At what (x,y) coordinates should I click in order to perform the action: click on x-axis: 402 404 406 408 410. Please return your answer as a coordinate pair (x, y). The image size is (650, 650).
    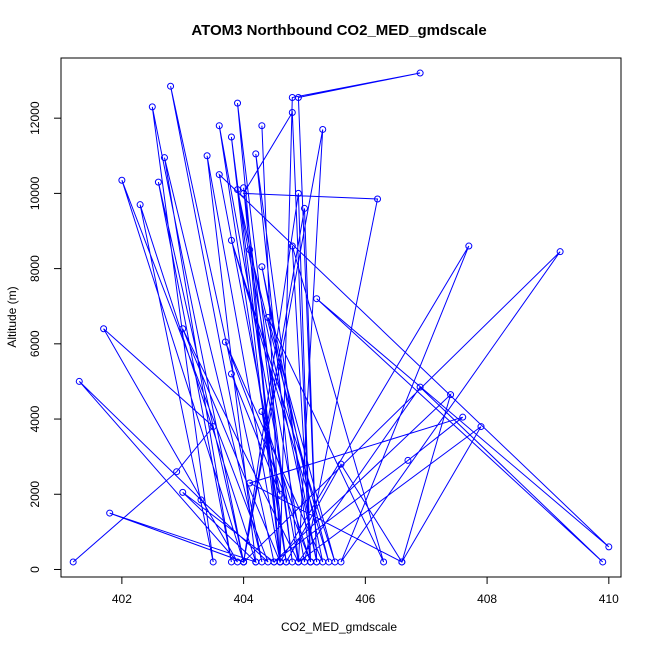
    Looking at the image, I should click on (365, 591).